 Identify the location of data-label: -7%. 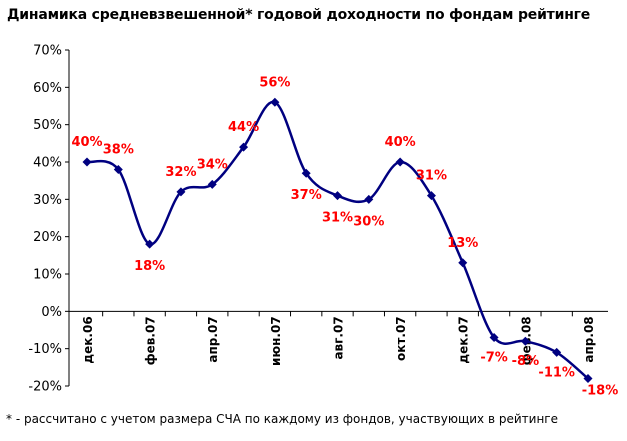
(493, 357).